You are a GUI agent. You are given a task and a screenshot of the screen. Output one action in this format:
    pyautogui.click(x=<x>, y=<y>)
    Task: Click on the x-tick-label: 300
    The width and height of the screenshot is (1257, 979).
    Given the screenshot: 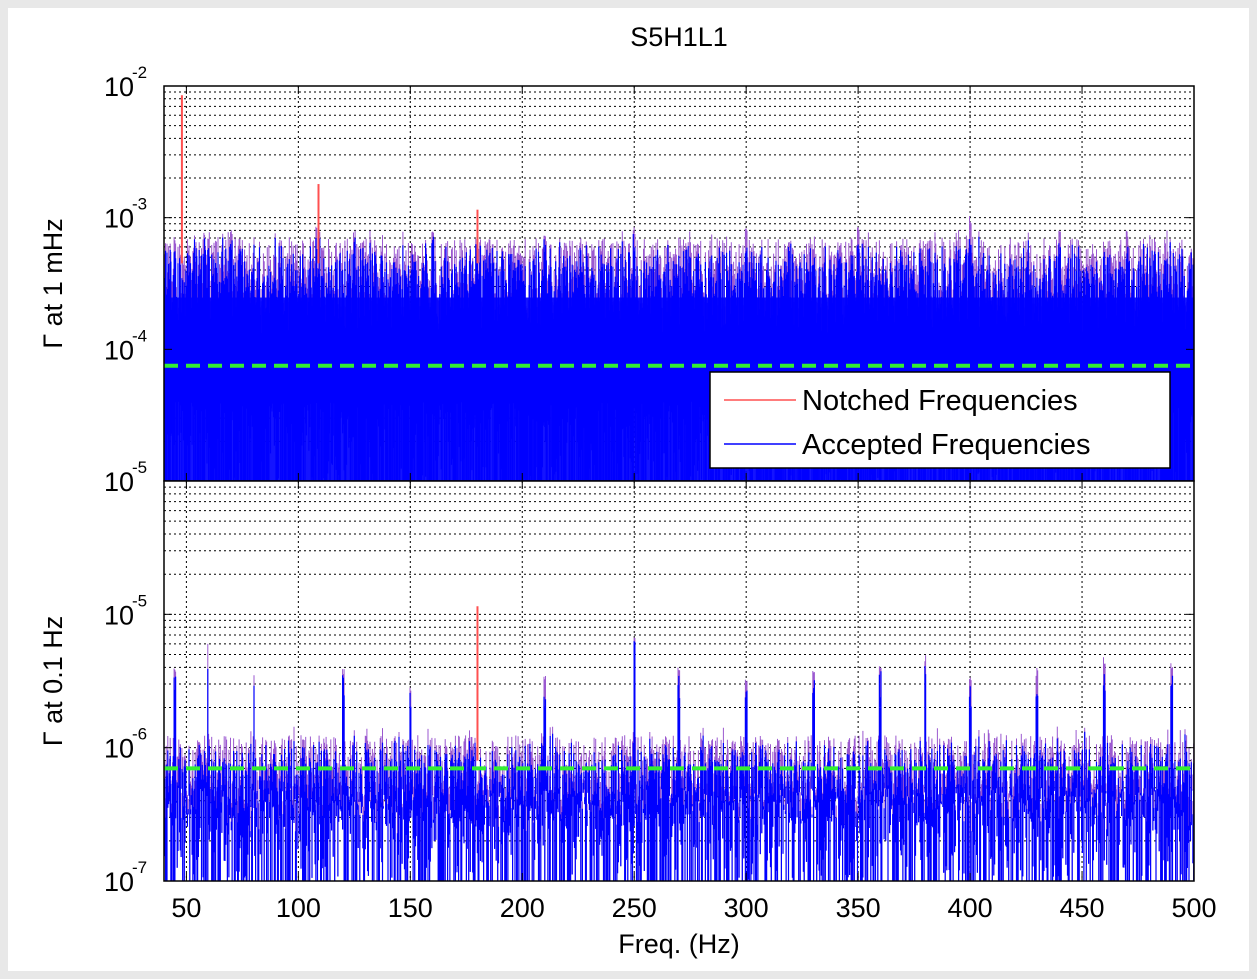 What is the action you would take?
    pyautogui.click(x=746, y=908)
    